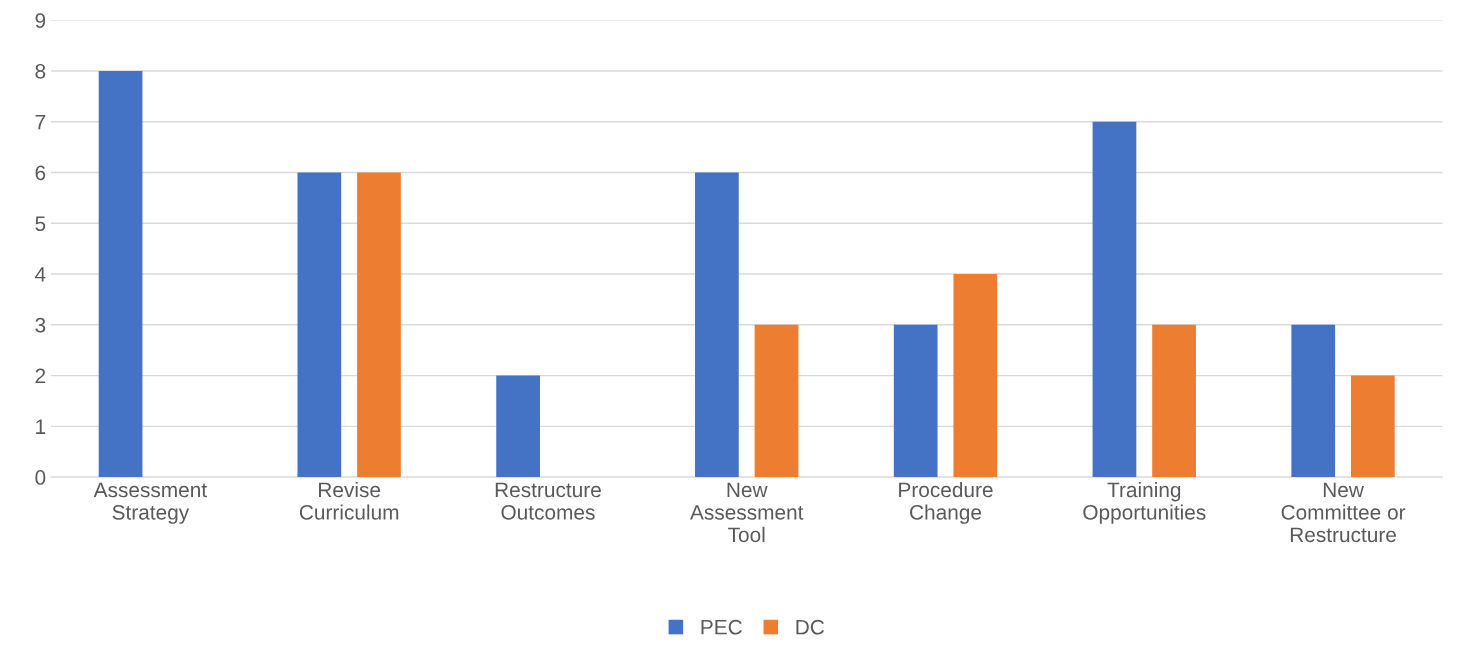 The image size is (1457, 672). I want to click on legend-label: PEC, so click(721, 627).